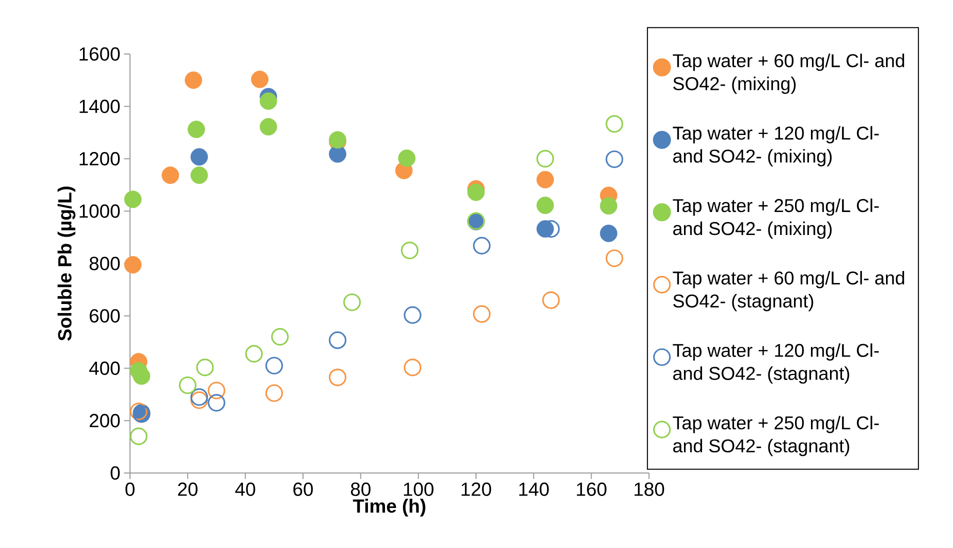 The image size is (953, 548). What do you see at coordinates (105, 421) in the screenshot?
I see `y-tick-label: 200` at bounding box center [105, 421].